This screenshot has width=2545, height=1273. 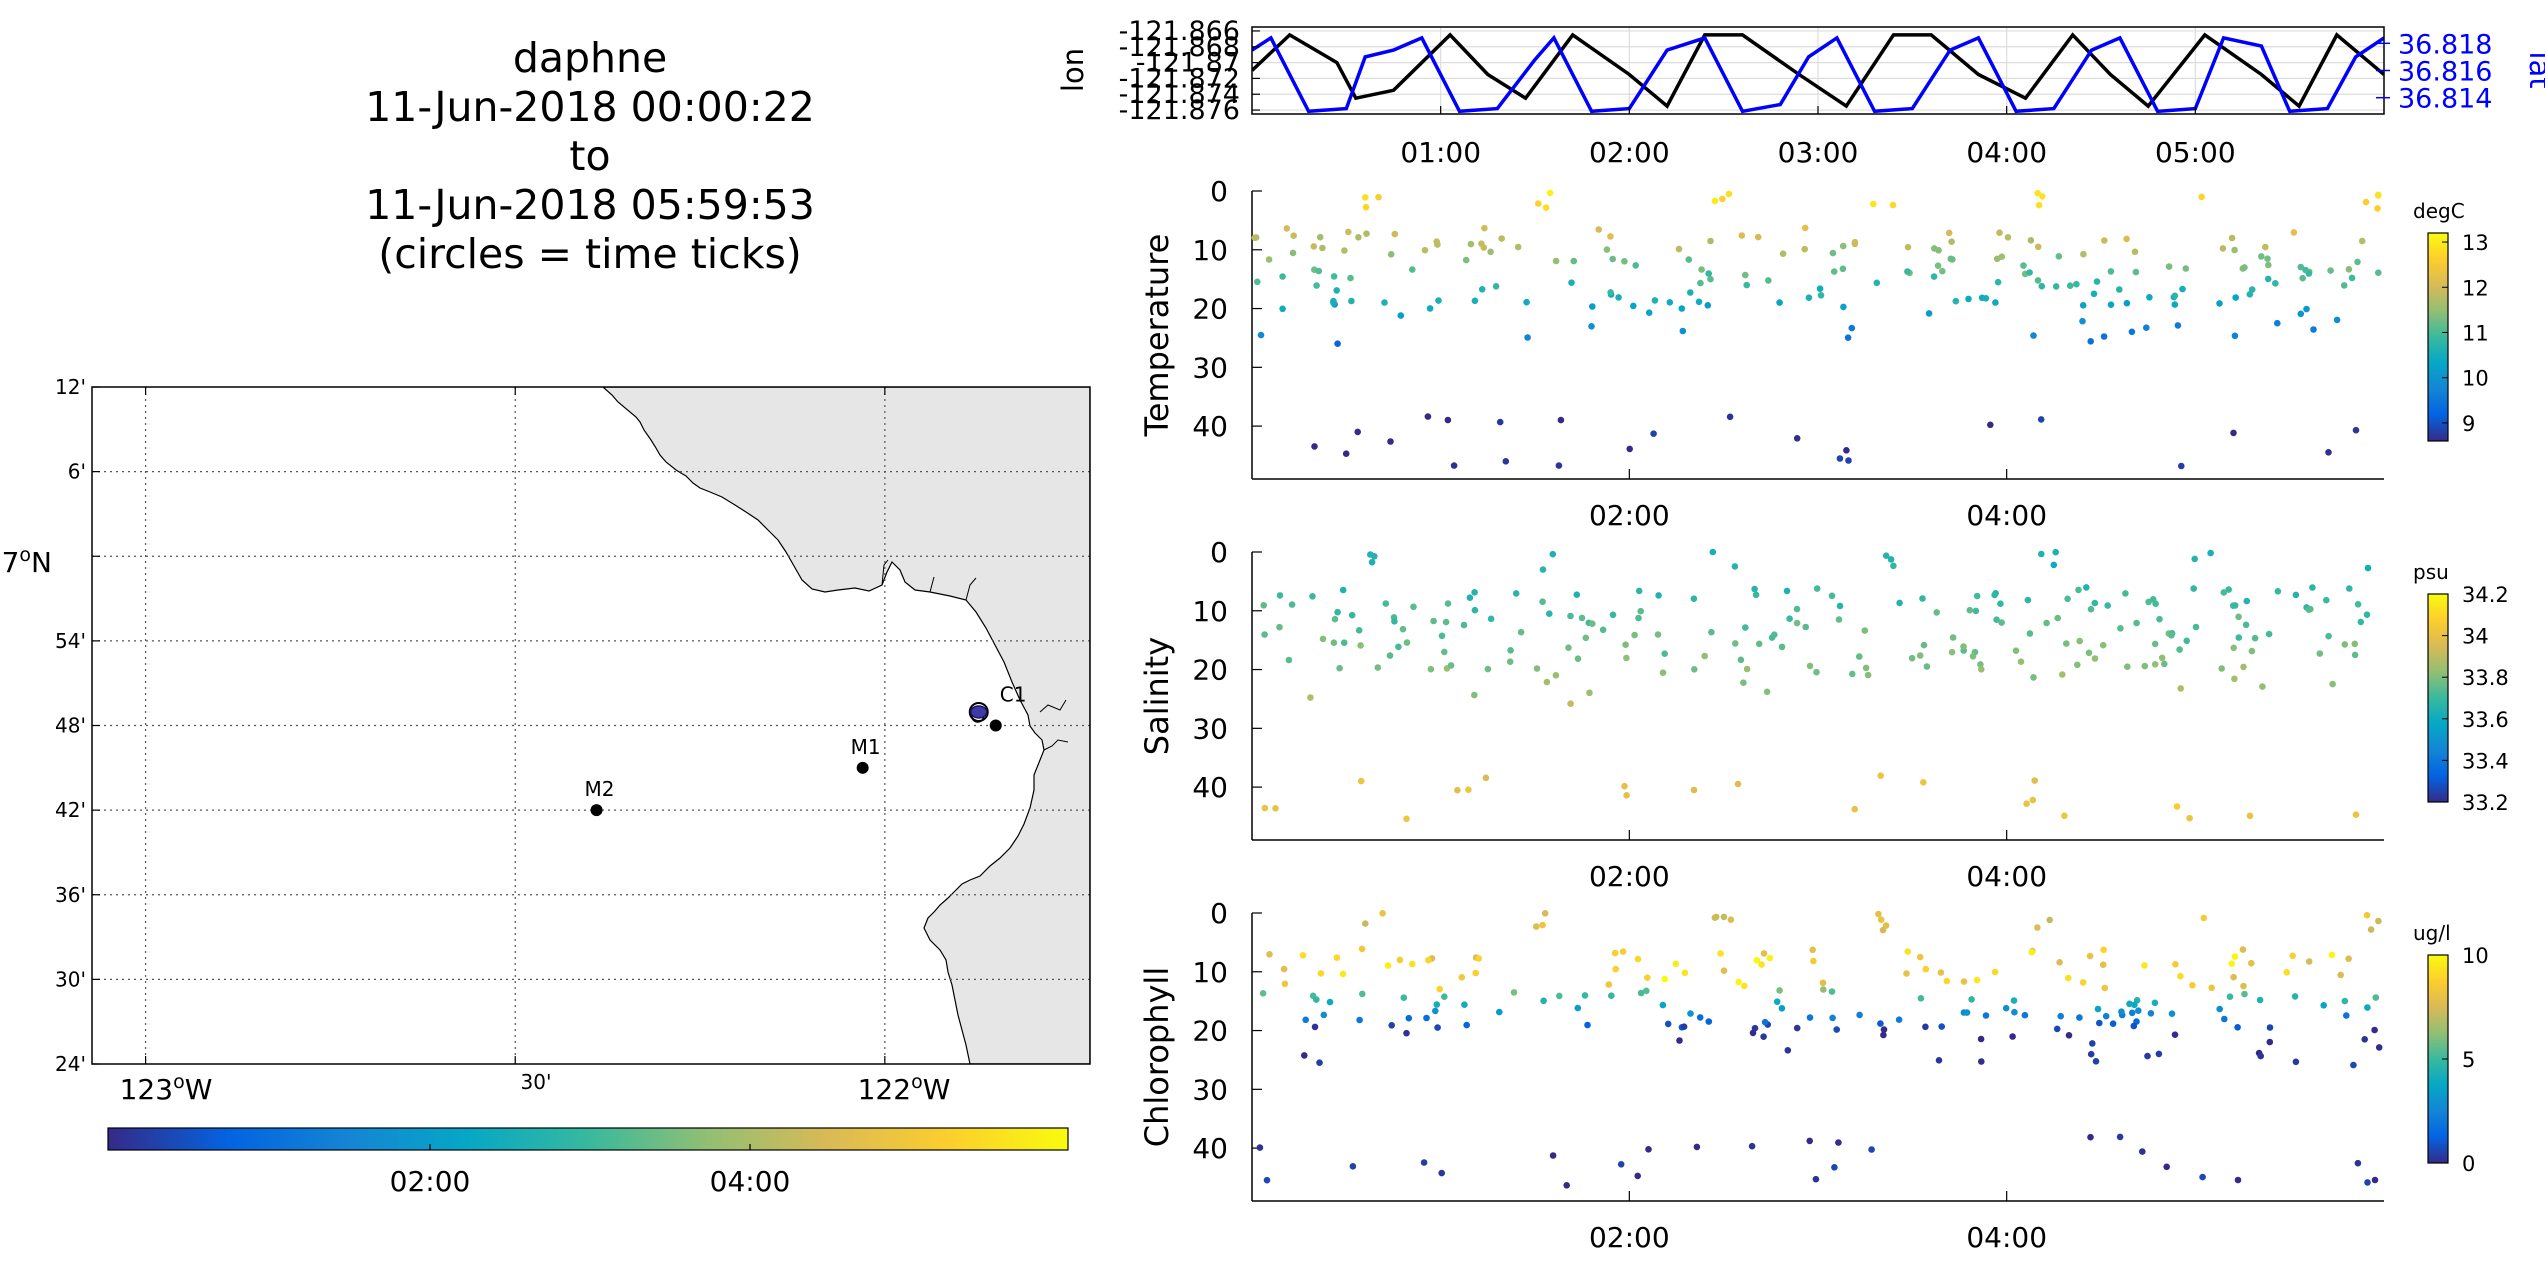 I want to click on lon-tick-label: -121.87, so click(x=1188, y=63).